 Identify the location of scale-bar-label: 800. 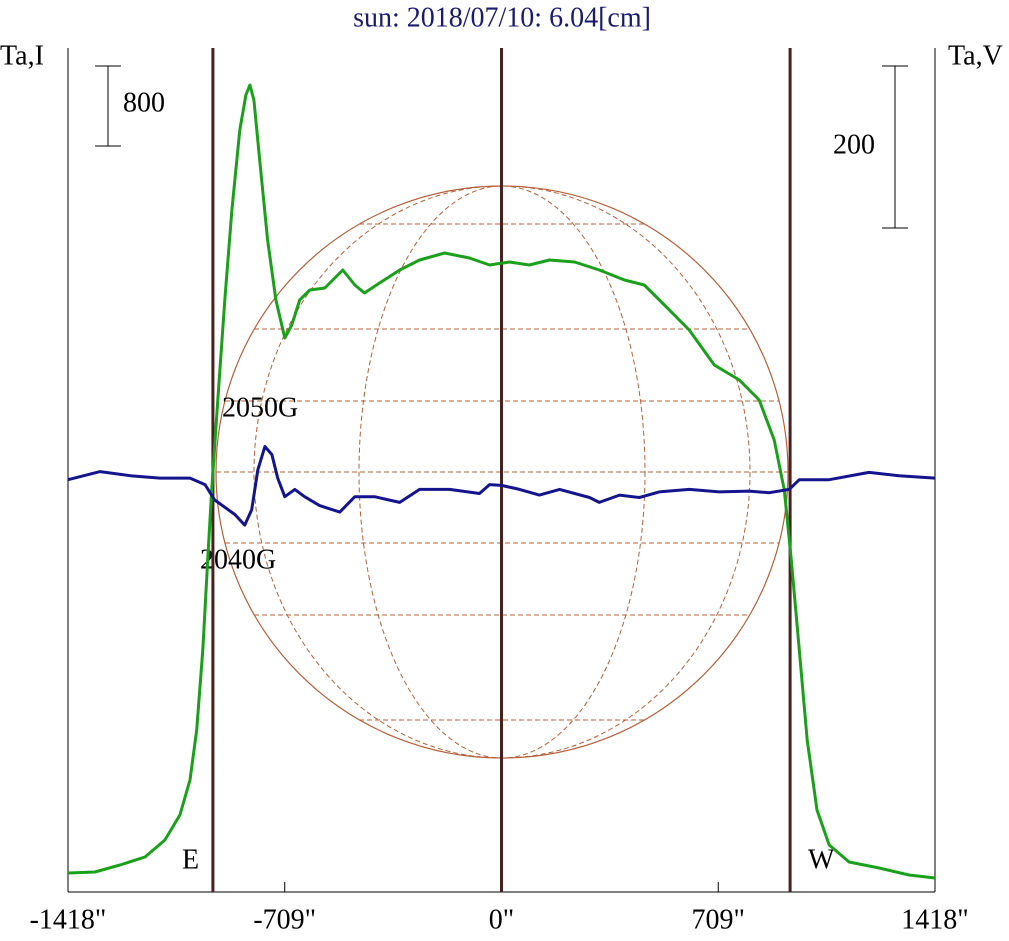
(144, 102).